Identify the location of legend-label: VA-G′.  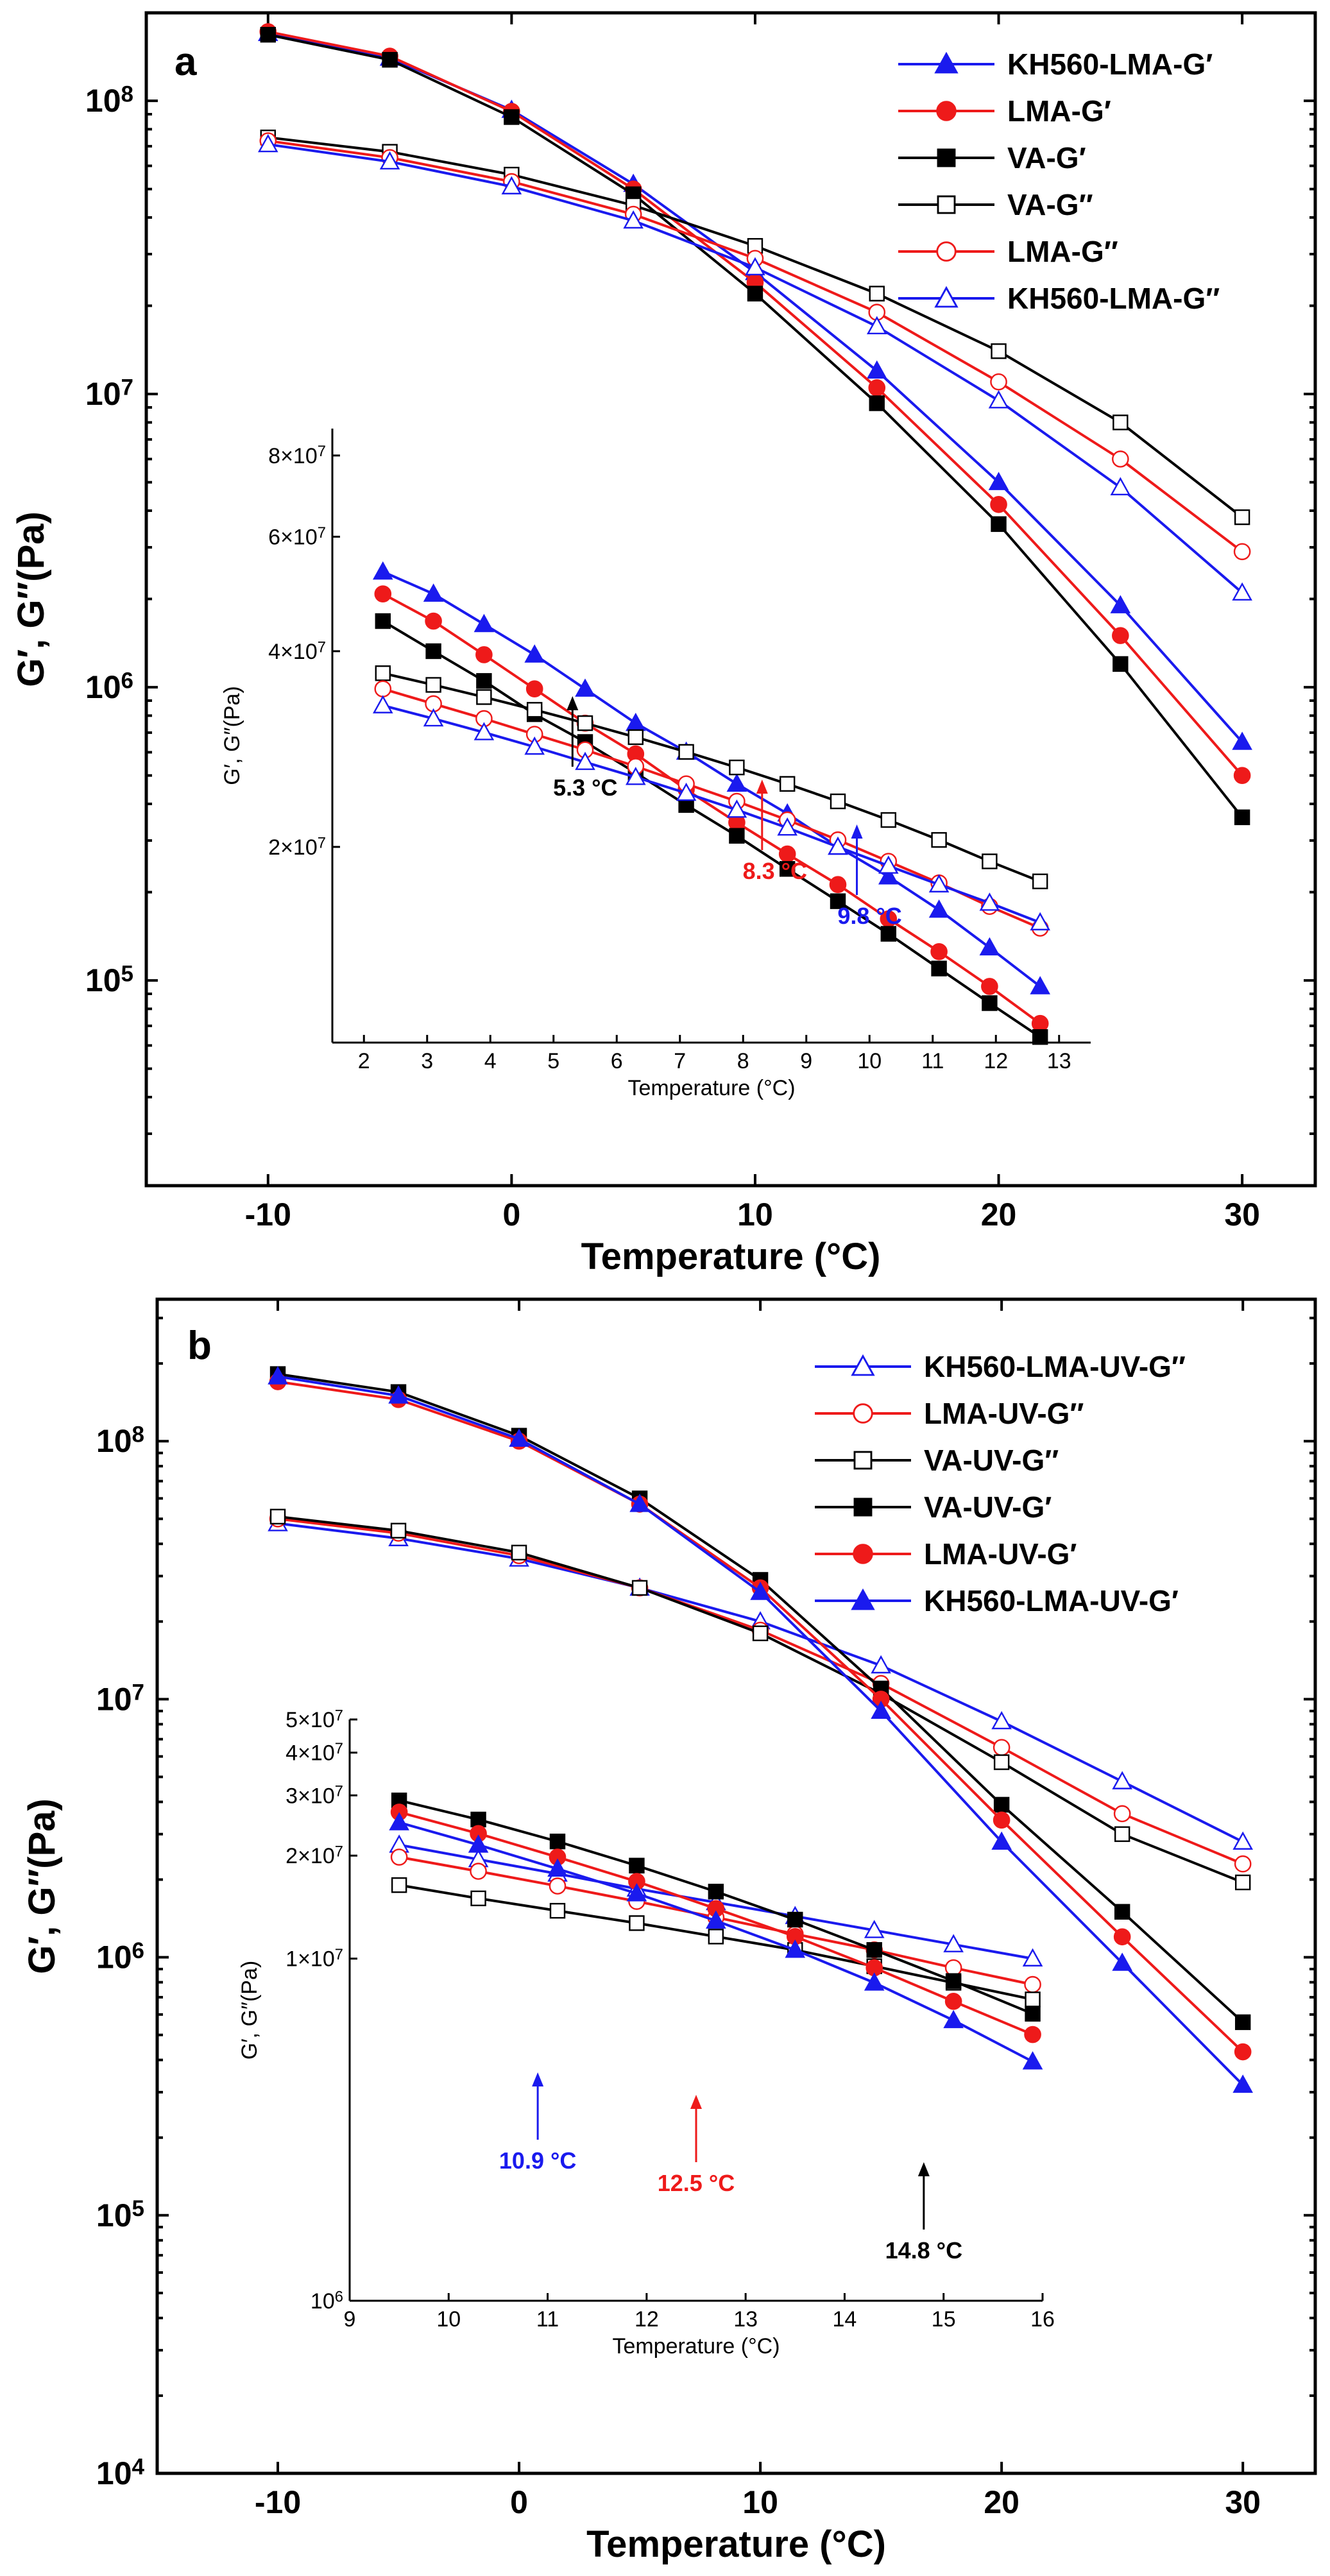
(1046, 158).